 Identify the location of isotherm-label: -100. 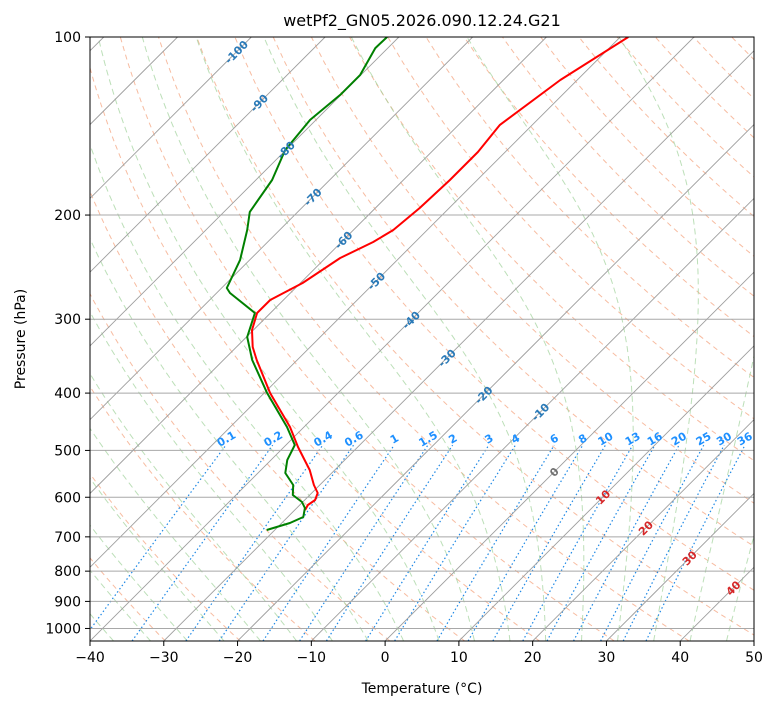
(236, 52).